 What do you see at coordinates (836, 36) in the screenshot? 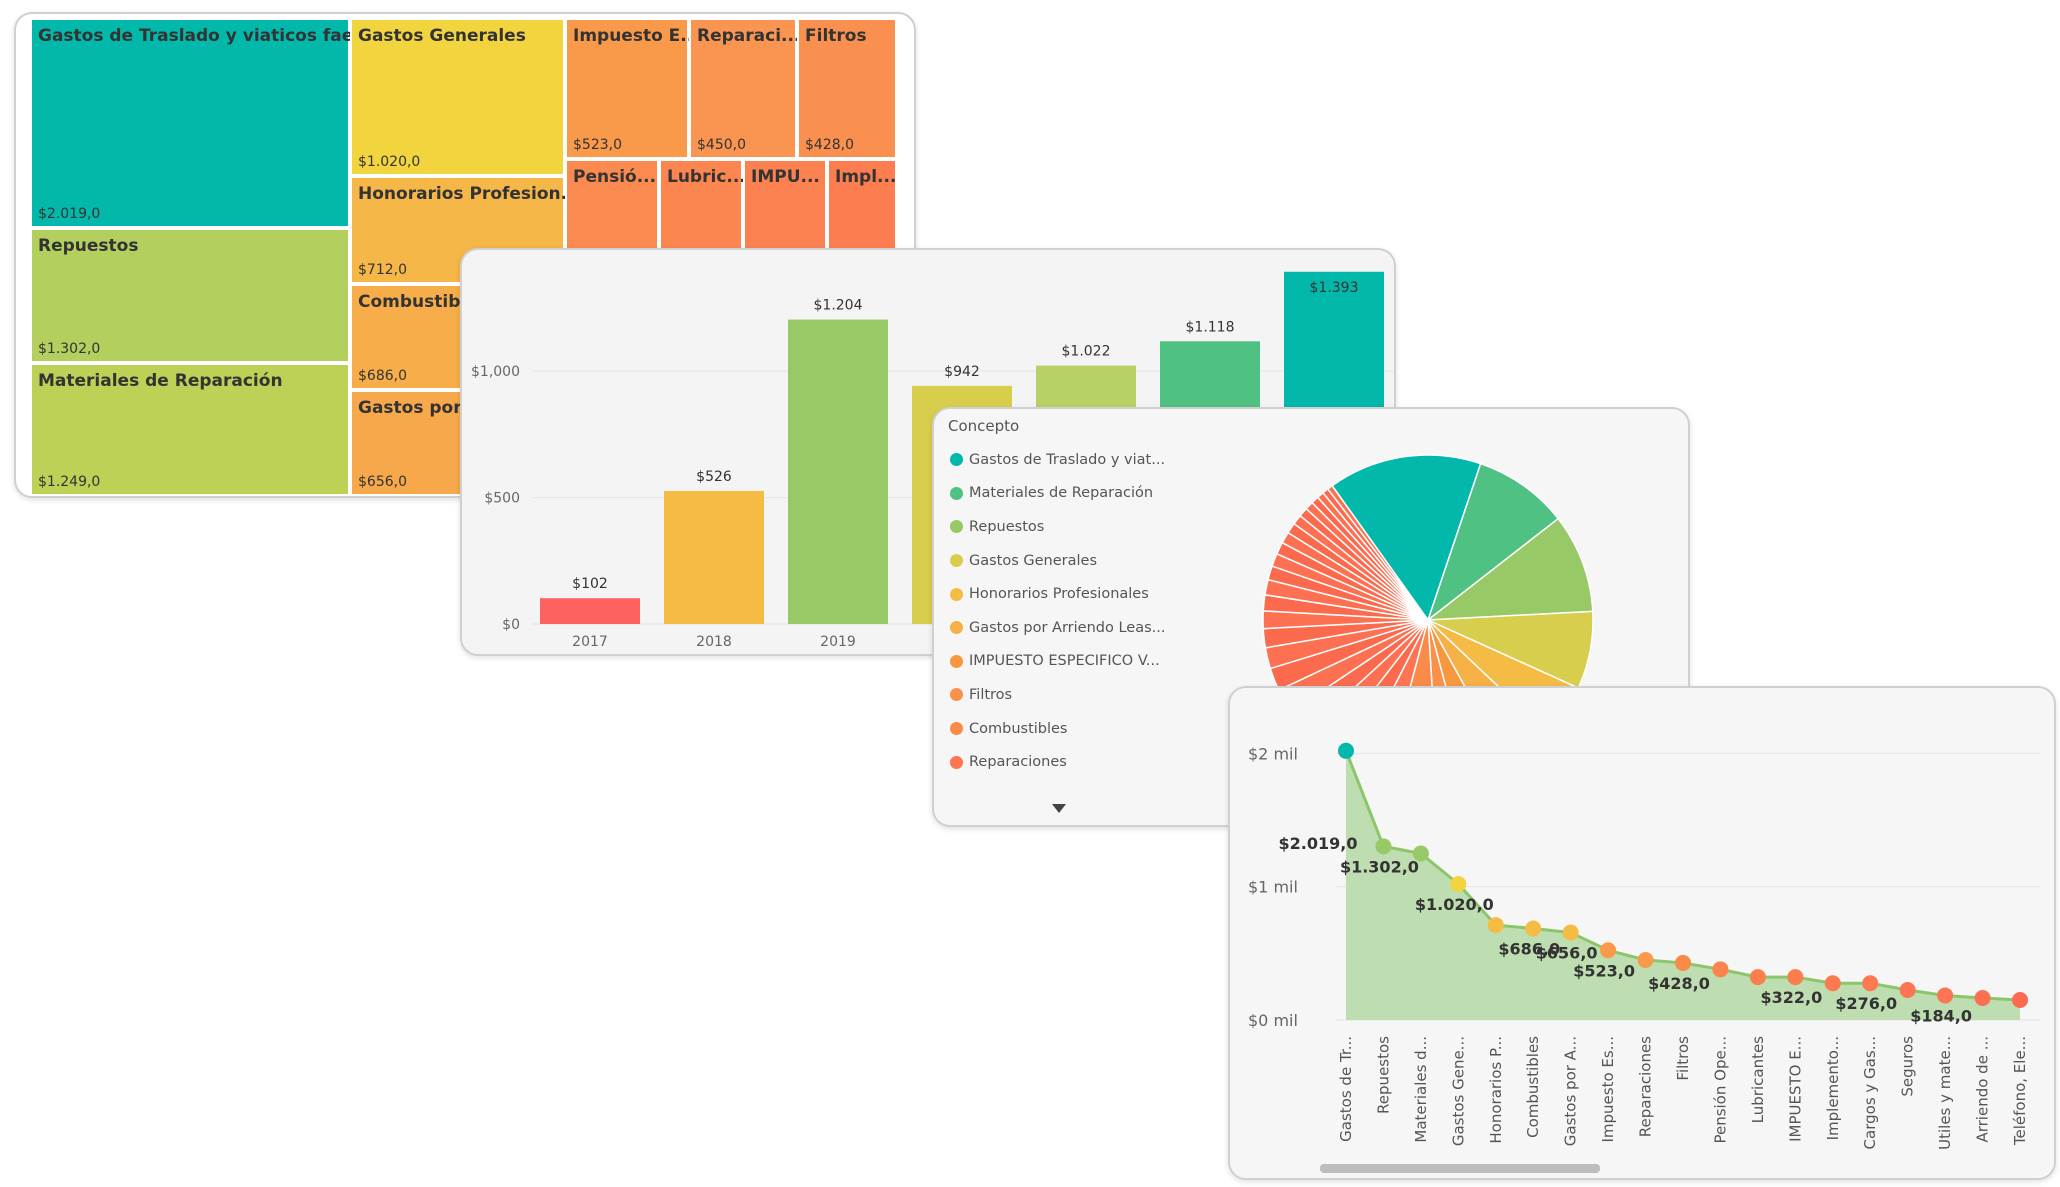
I see `treemap-tile-label: Filtros` at bounding box center [836, 36].